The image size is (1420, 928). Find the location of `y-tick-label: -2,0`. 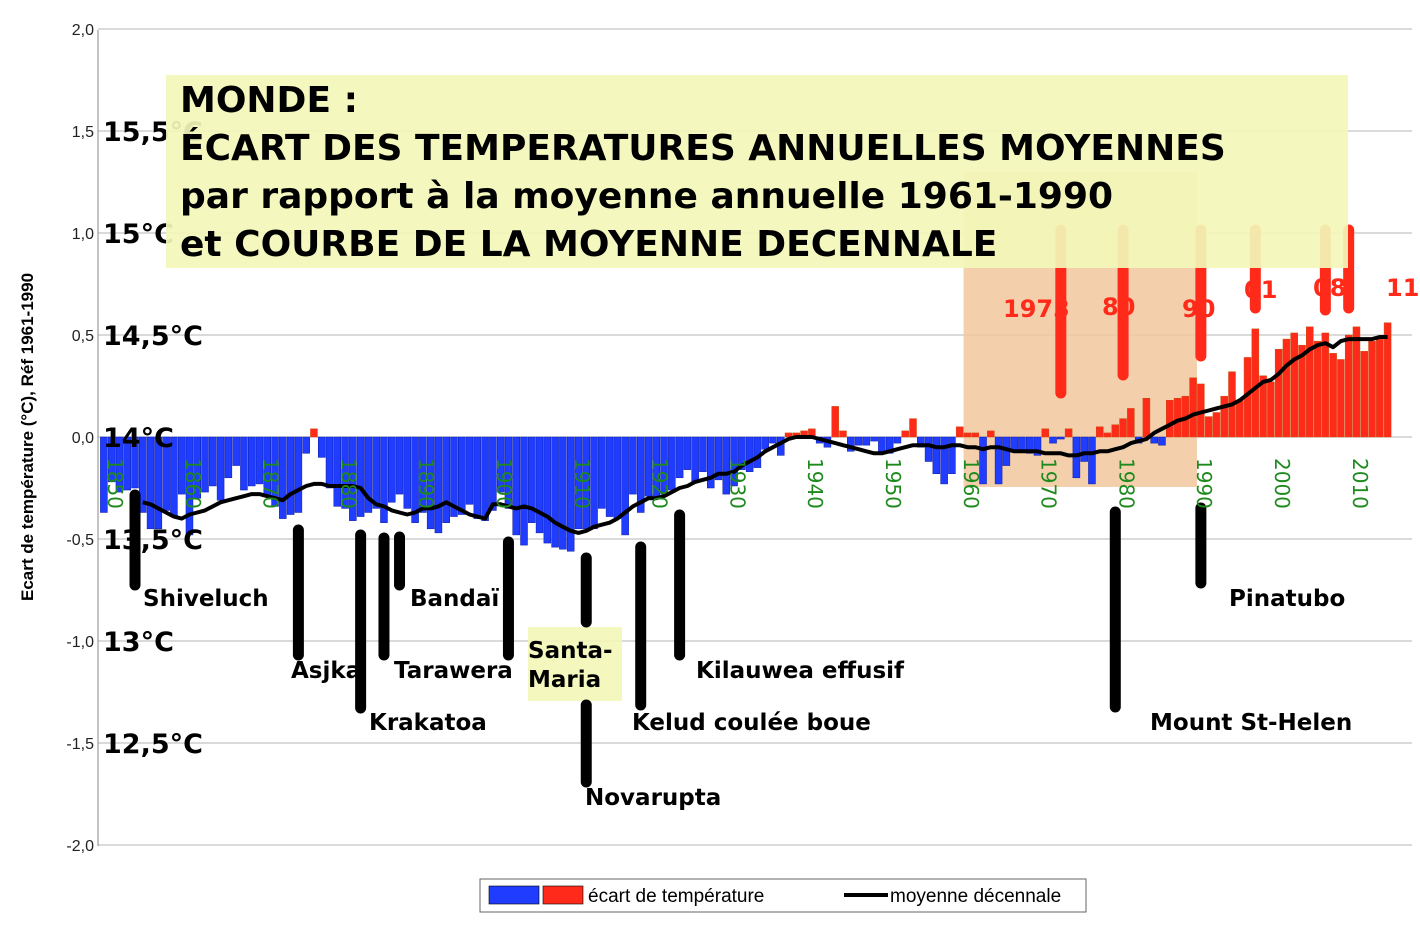

y-tick-label: -2,0 is located at coordinates (80, 846).